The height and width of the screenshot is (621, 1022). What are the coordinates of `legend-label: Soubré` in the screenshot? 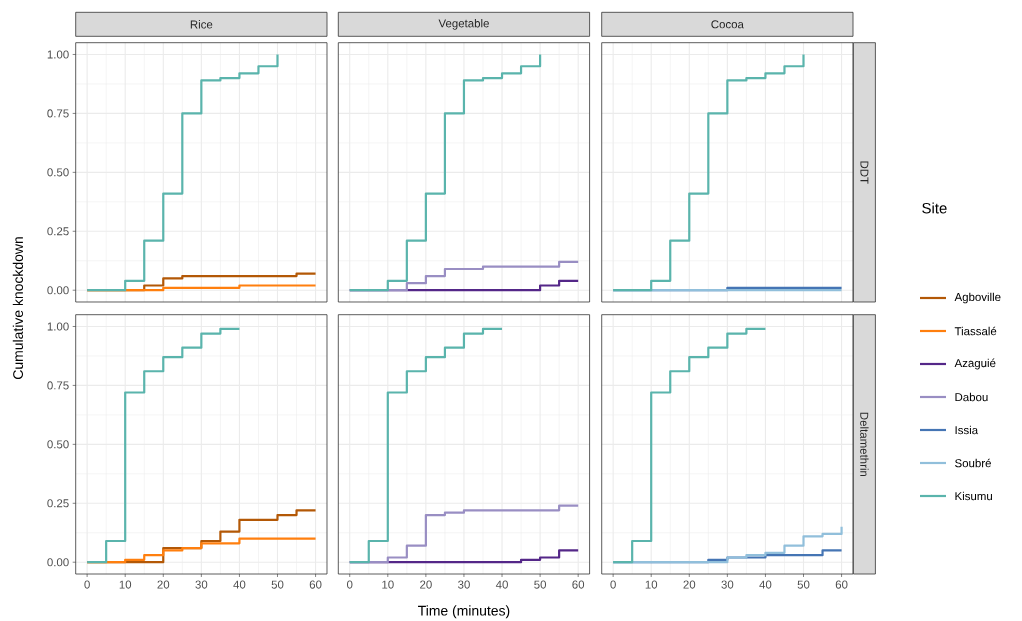 It's located at (973, 463).